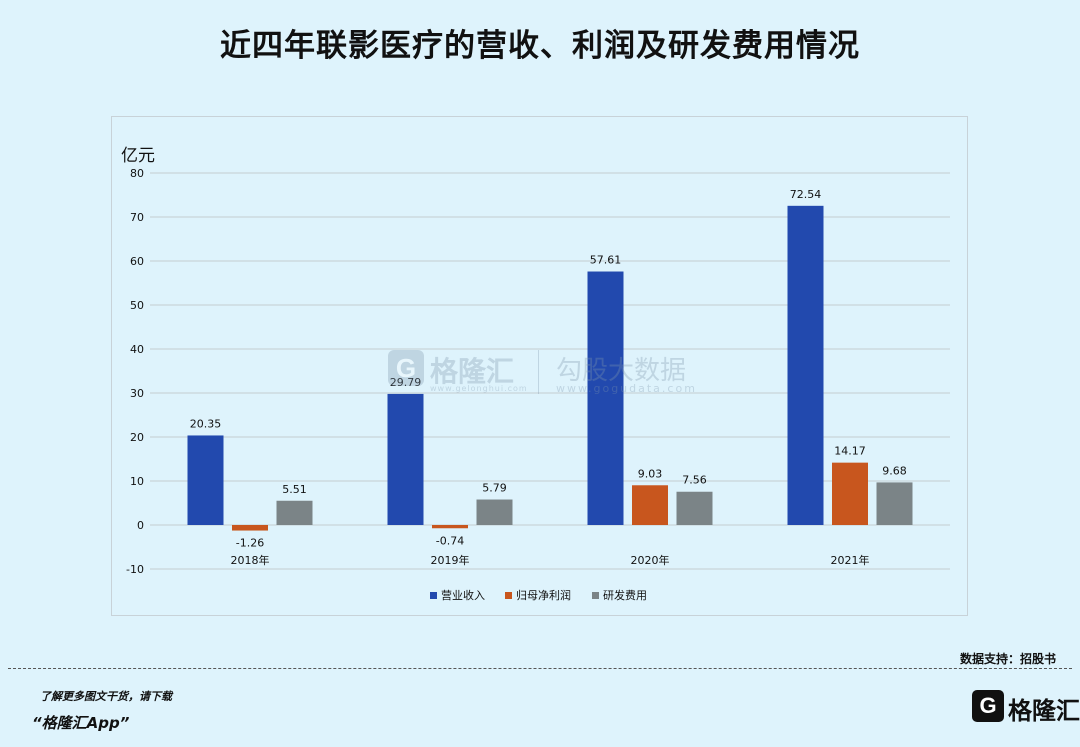  Describe the element at coordinates (606, 260) in the screenshot. I see `data-label: 57.61` at that location.